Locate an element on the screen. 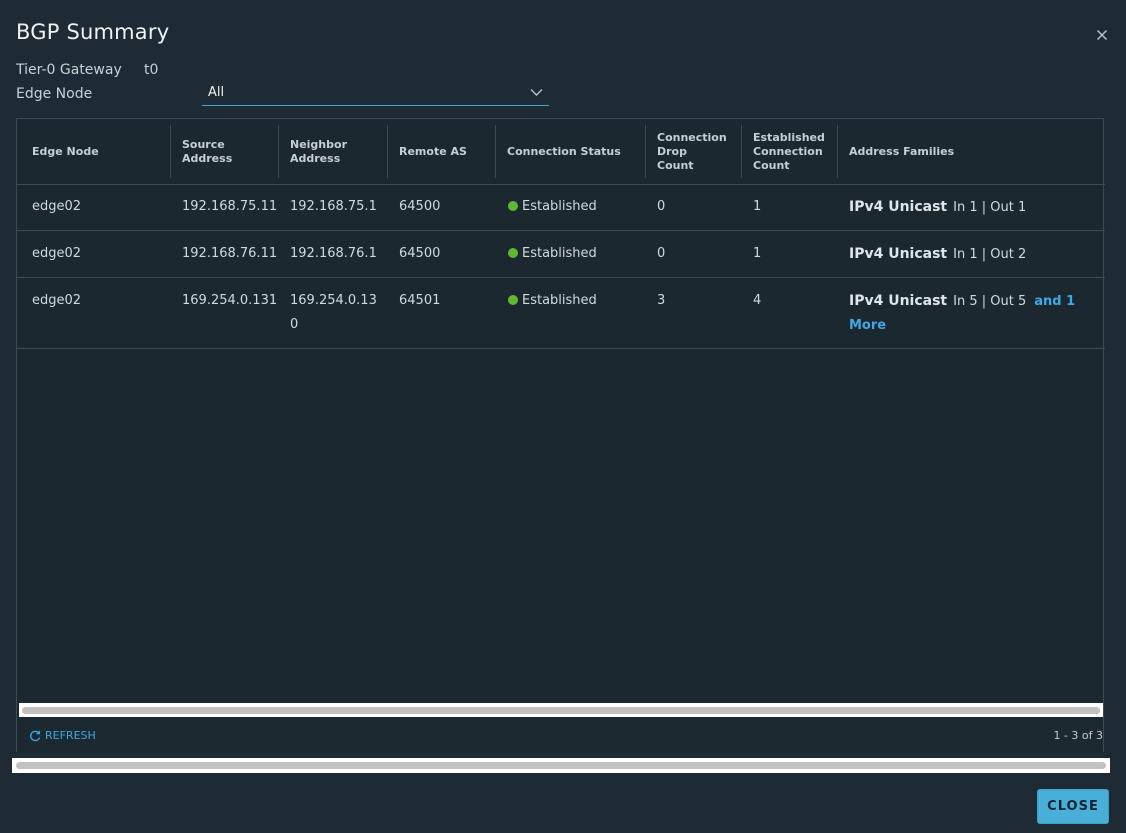 The height and width of the screenshot is (833, 1126). more-address-families-link: and 1 More is located at coordinates (962, 313).